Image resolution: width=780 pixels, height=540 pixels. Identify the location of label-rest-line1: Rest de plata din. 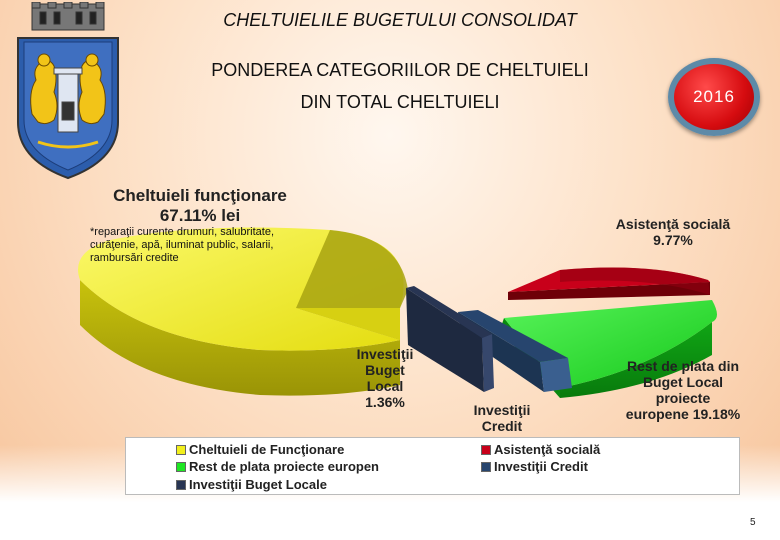
(683, 366).